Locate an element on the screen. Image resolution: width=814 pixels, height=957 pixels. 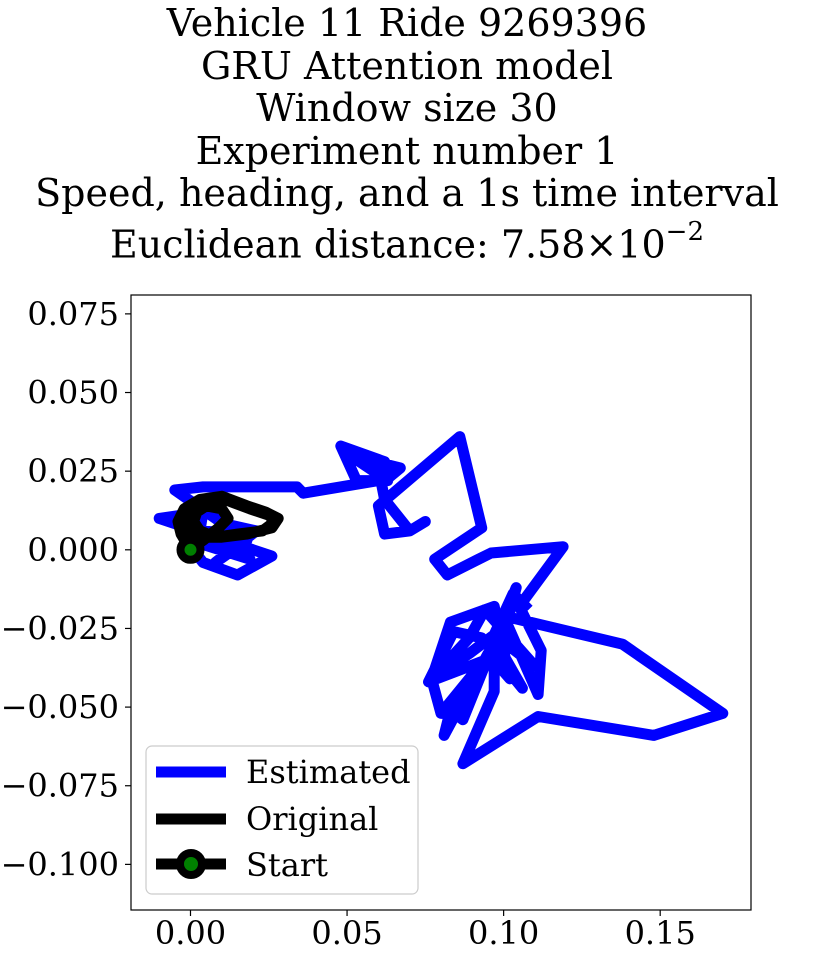
x-tick-label: 0.15 is located at coordinates (660, 933).